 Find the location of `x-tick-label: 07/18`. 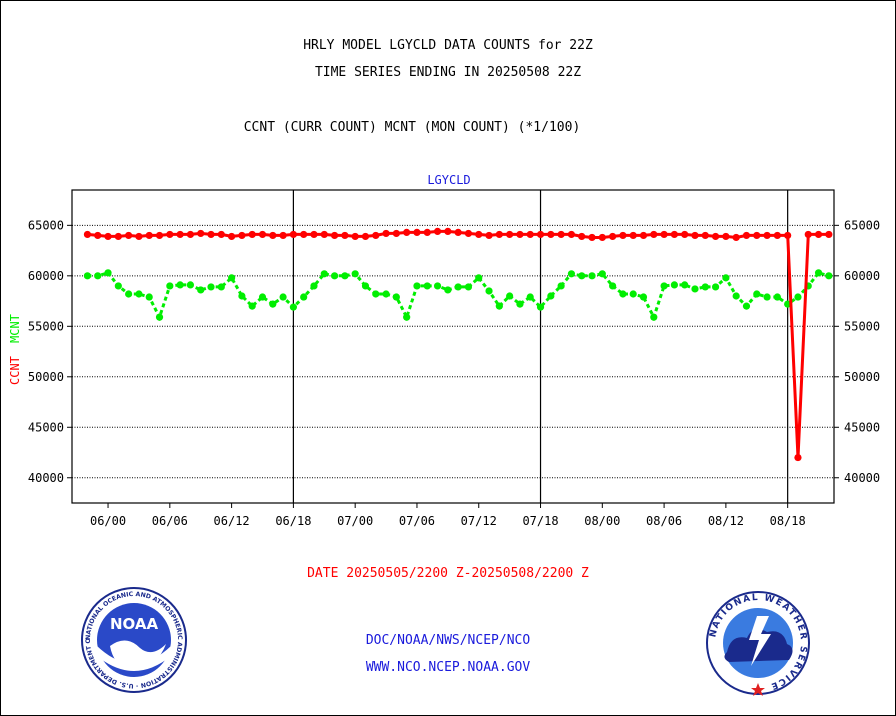

x-tick-label: 07/18 is located at coordinates (540, 521).